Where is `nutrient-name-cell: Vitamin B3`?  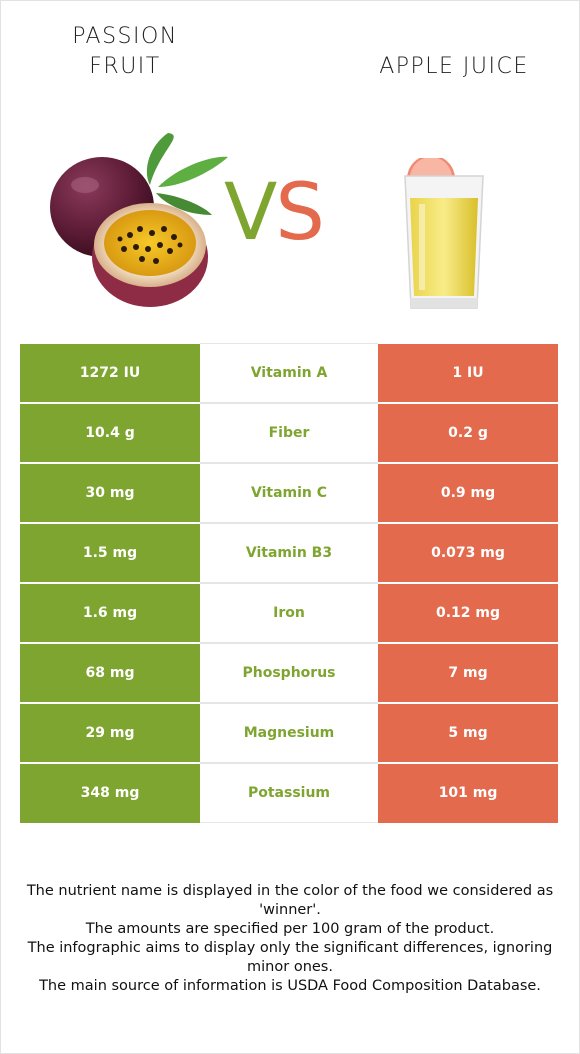
nutrient-name-cell: Vitamin B3 is located at coordinates (289, 552).